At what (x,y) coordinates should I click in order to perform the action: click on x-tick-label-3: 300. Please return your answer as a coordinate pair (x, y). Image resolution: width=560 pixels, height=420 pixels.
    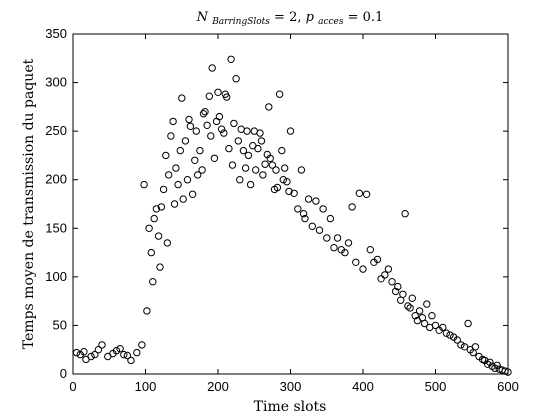
    Looking at the image, I should click on (291, 386).